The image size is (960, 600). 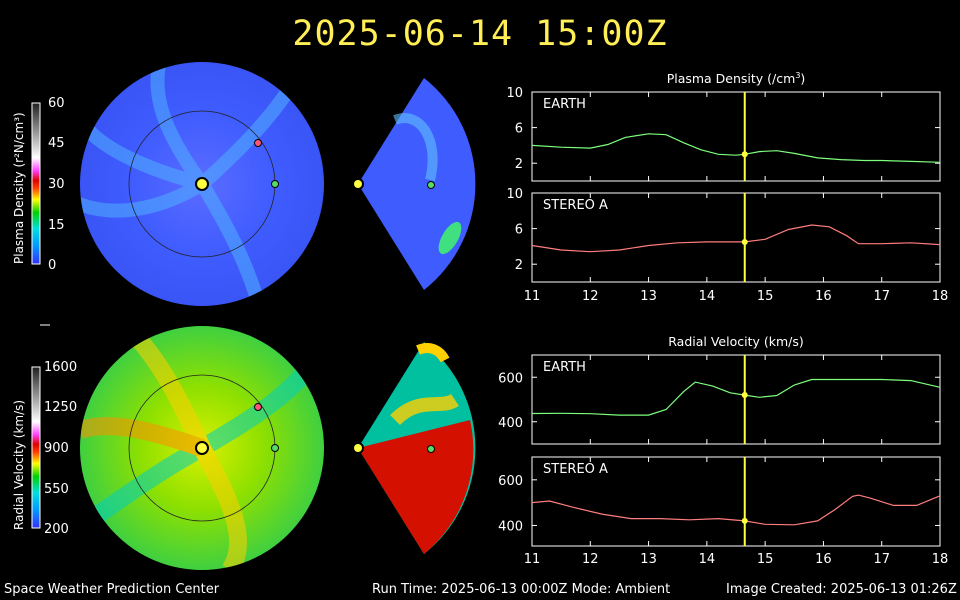 I want to click on velocity-tick: 1600, so click(x=61, y=367).